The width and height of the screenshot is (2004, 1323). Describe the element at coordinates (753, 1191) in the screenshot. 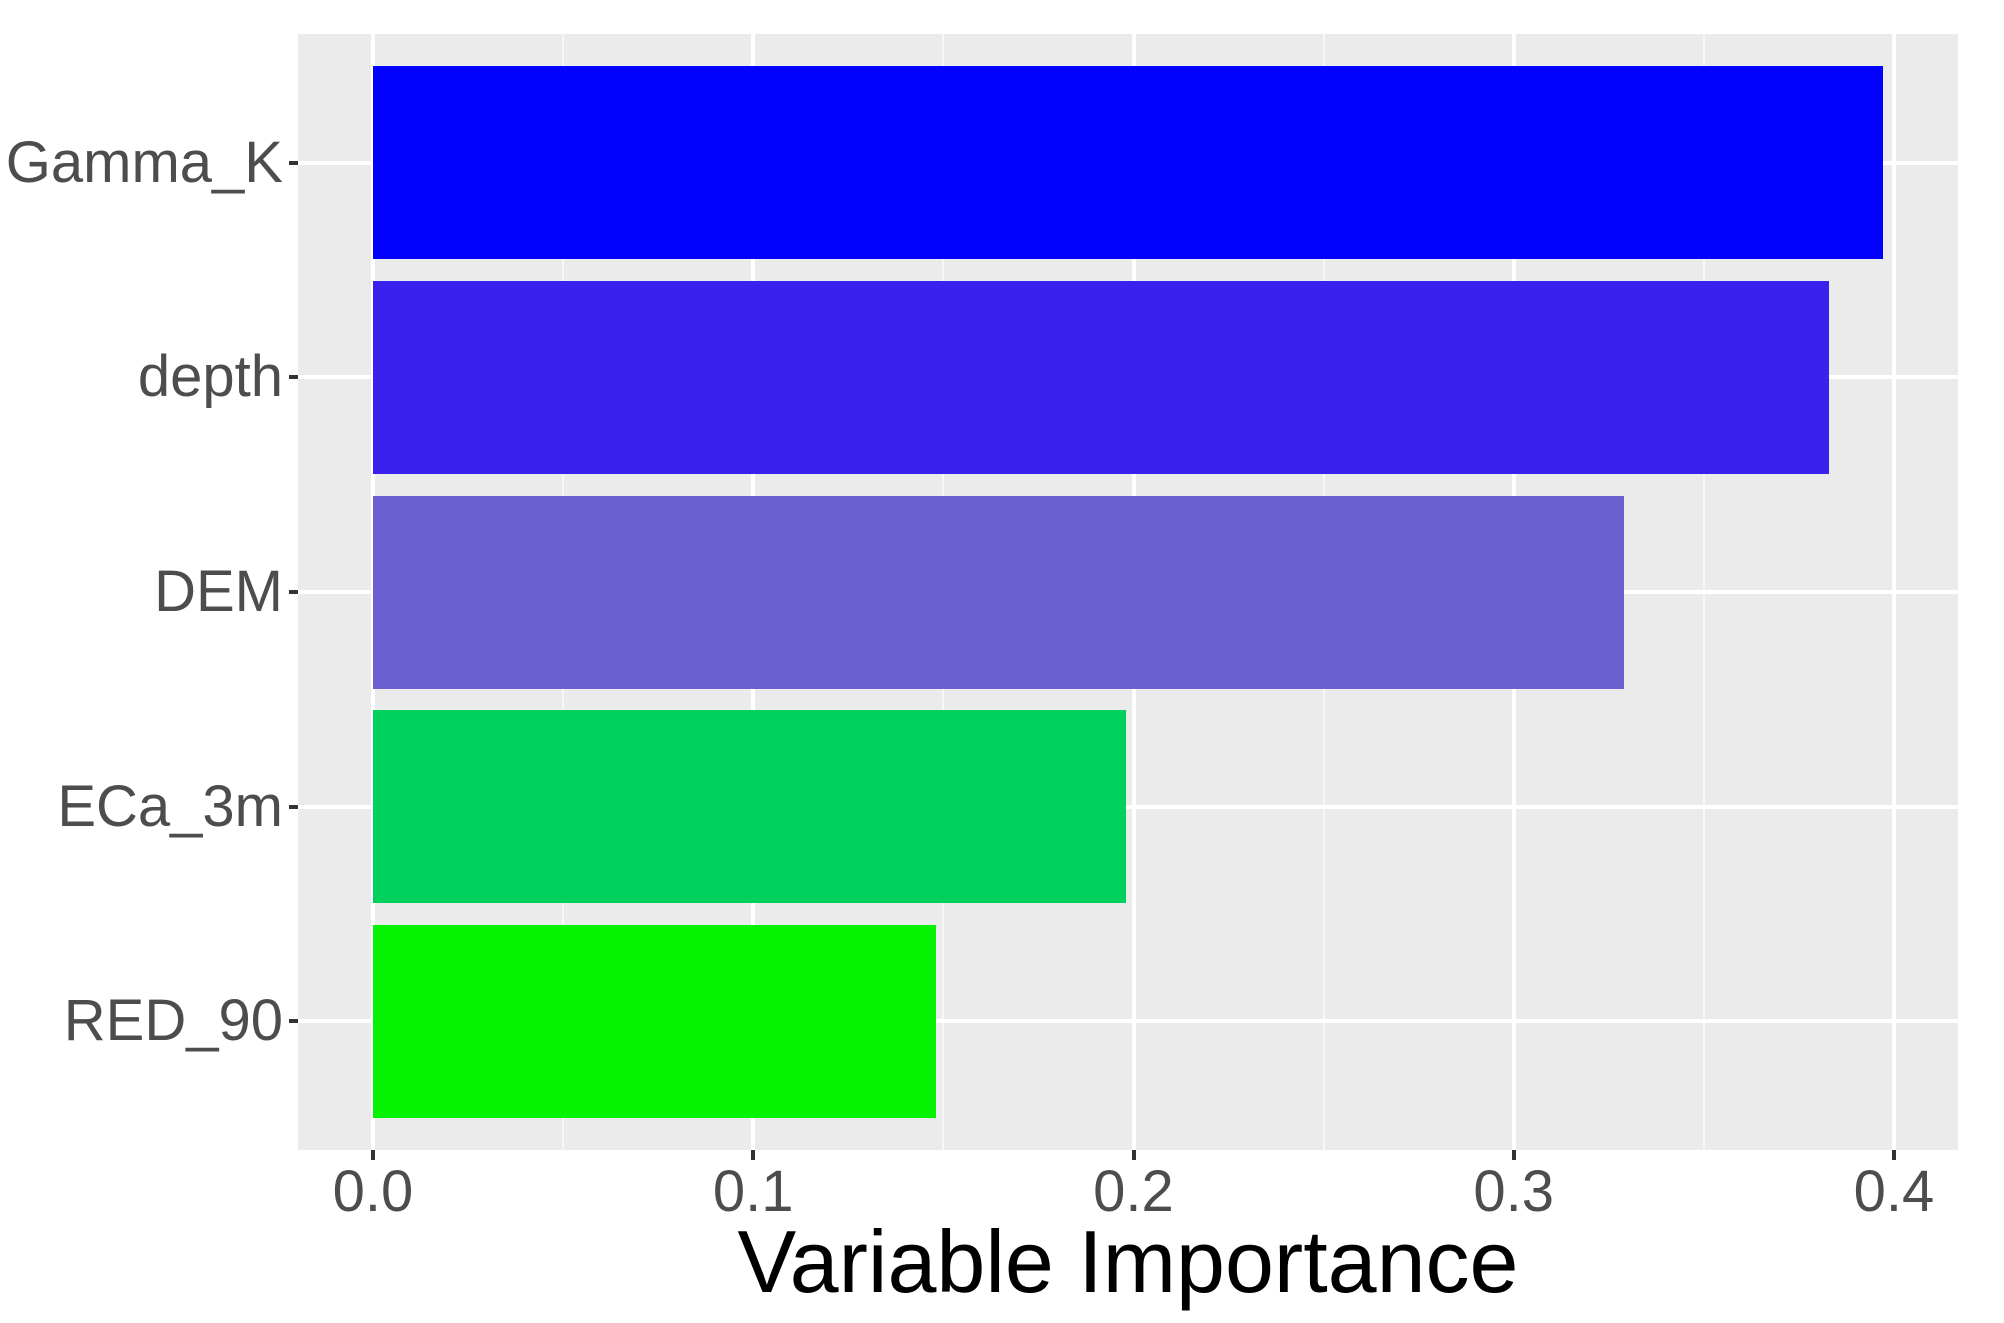

I see `x-axis-tick-label-0.1: 0.1` at that location.